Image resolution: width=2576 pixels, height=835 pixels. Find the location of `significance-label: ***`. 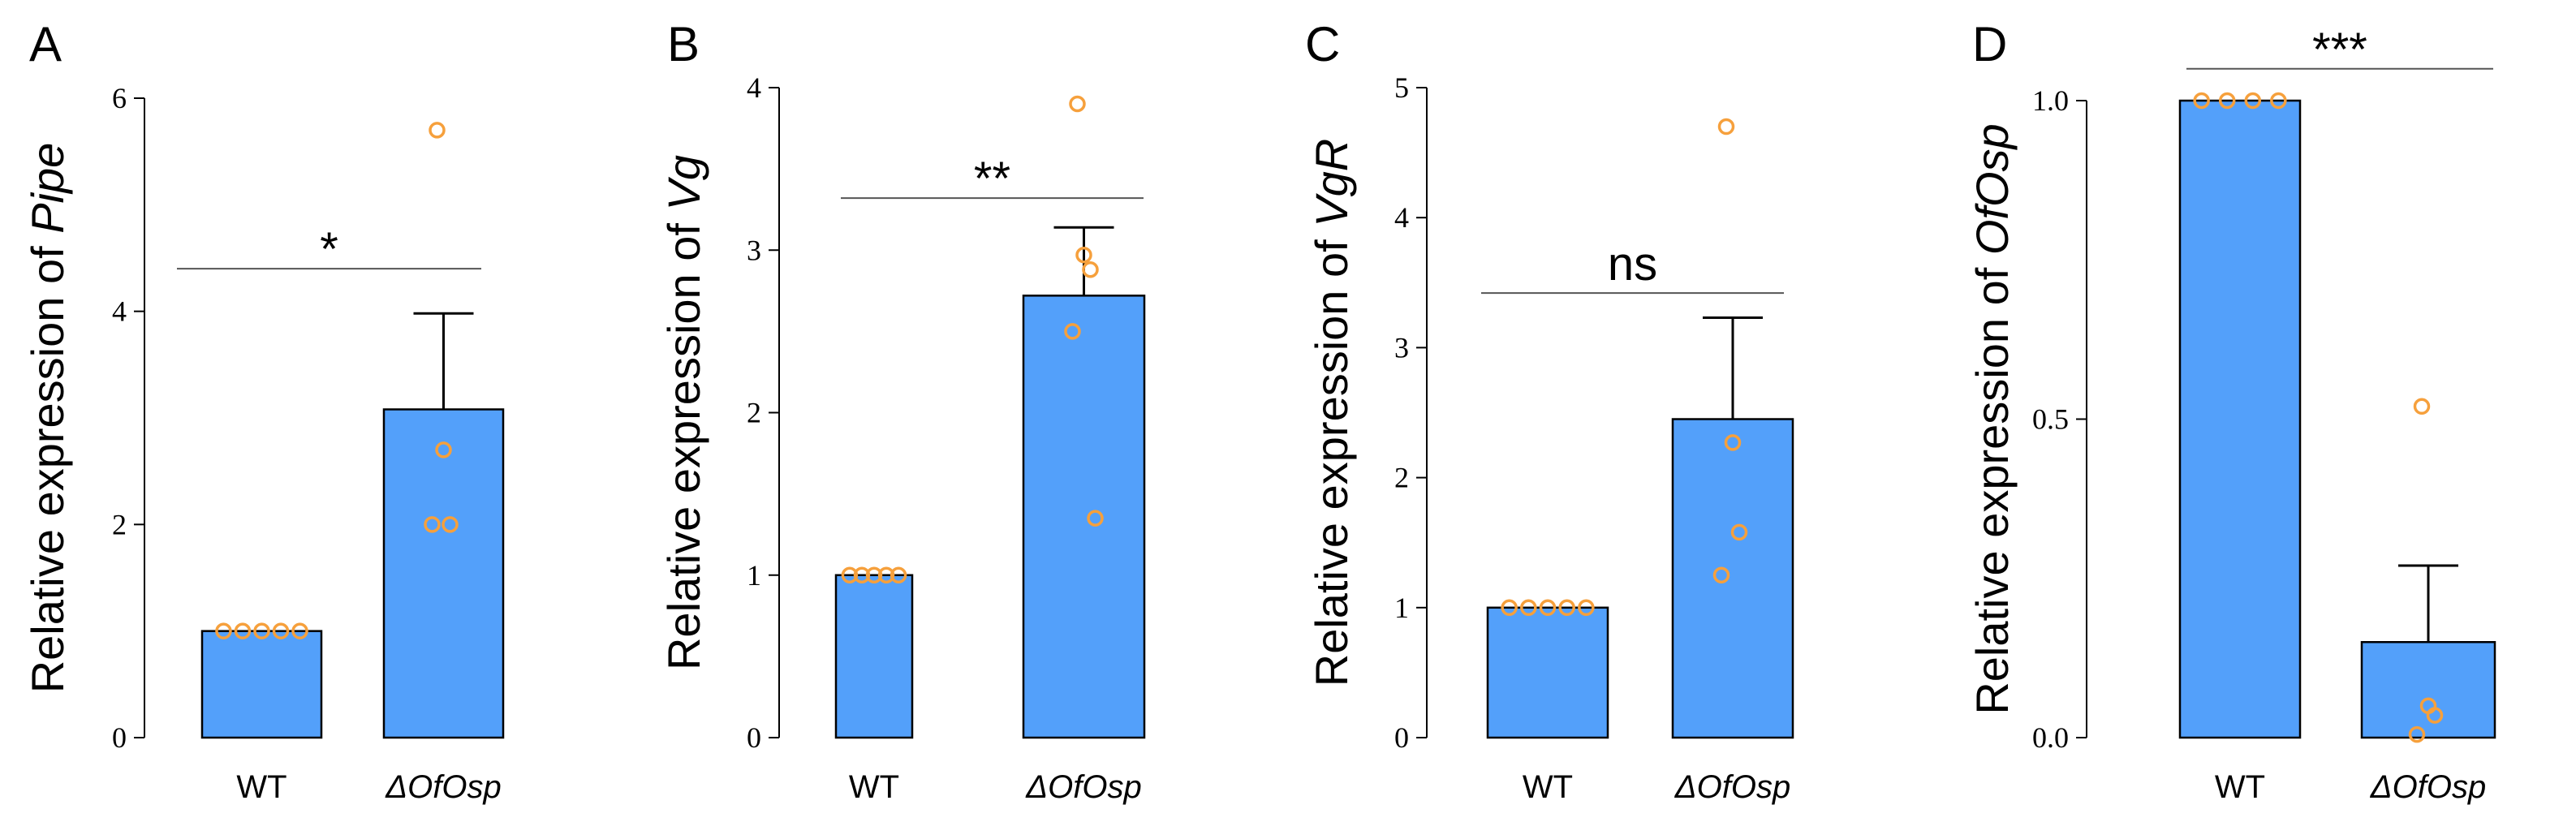

significance-label: *** is located at coordinates (2339, 50).